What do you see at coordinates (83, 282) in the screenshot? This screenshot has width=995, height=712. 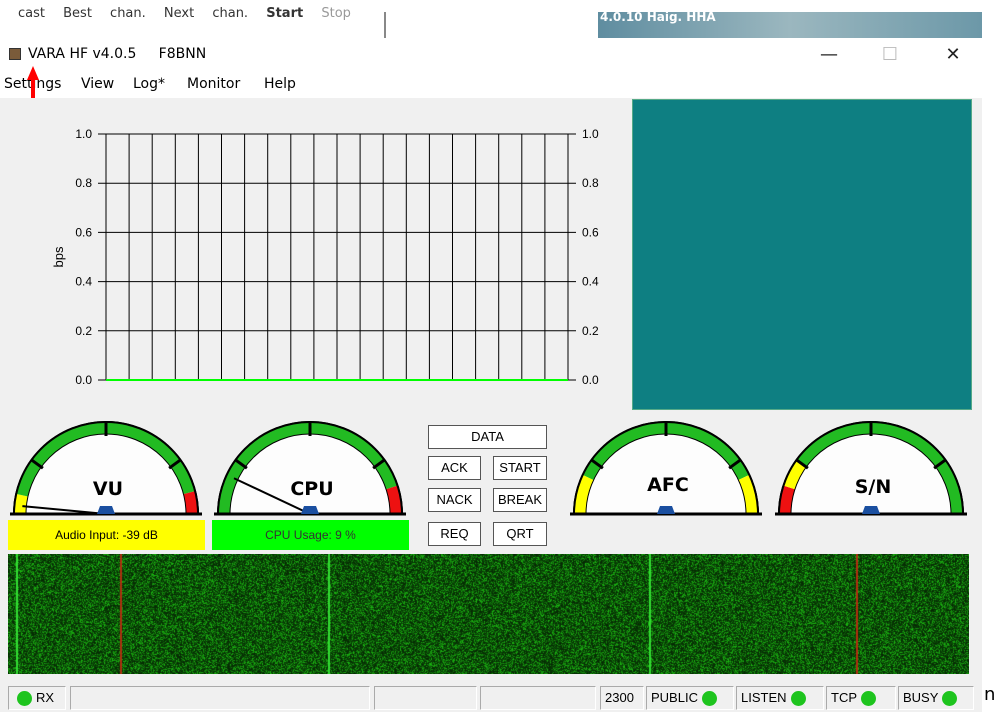 I see `y-tick-left: 0.4` at bounding box center [83, 282].